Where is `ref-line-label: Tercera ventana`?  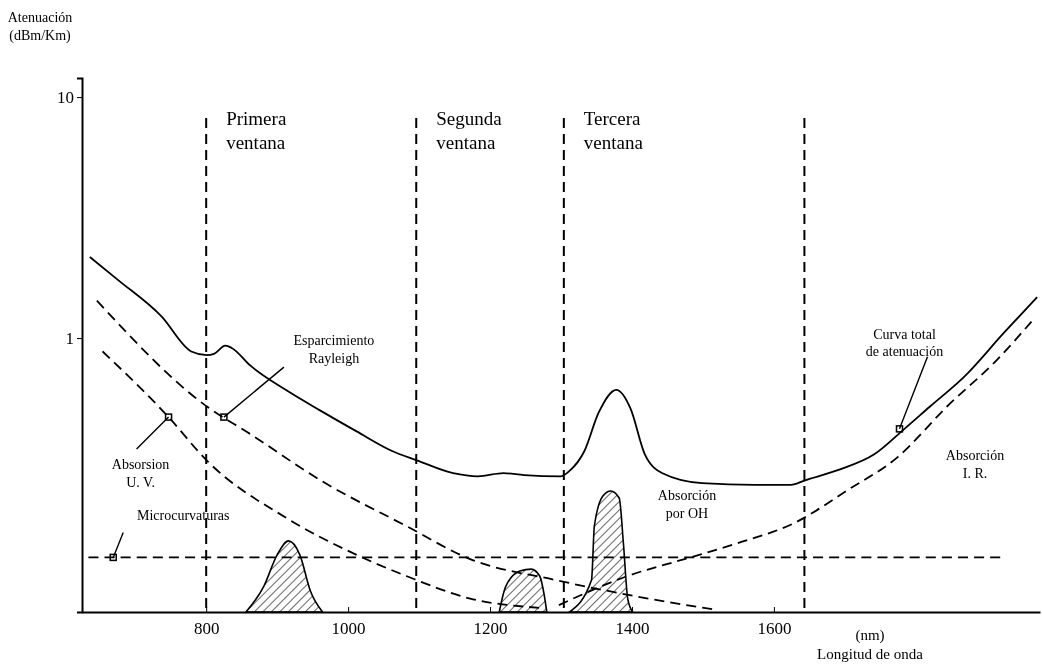 ref-line-label: Tercera ventana is located at coordinates (613, 130).